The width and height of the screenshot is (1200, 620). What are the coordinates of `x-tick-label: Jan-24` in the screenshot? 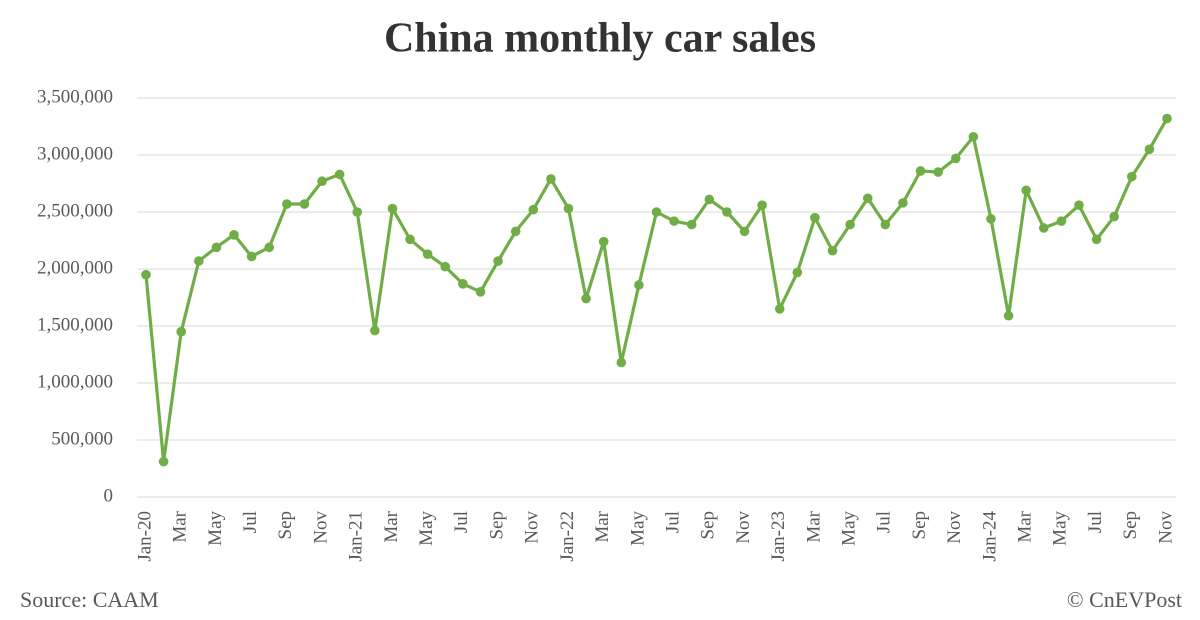 It's located at (989, 536).